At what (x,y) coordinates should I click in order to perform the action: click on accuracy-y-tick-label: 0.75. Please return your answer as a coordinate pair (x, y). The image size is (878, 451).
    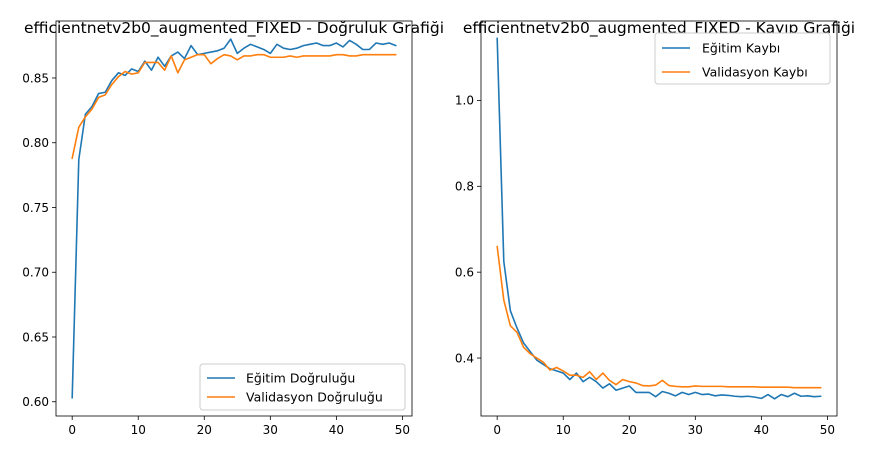
    Looking at the image, I should click on (35, 208).